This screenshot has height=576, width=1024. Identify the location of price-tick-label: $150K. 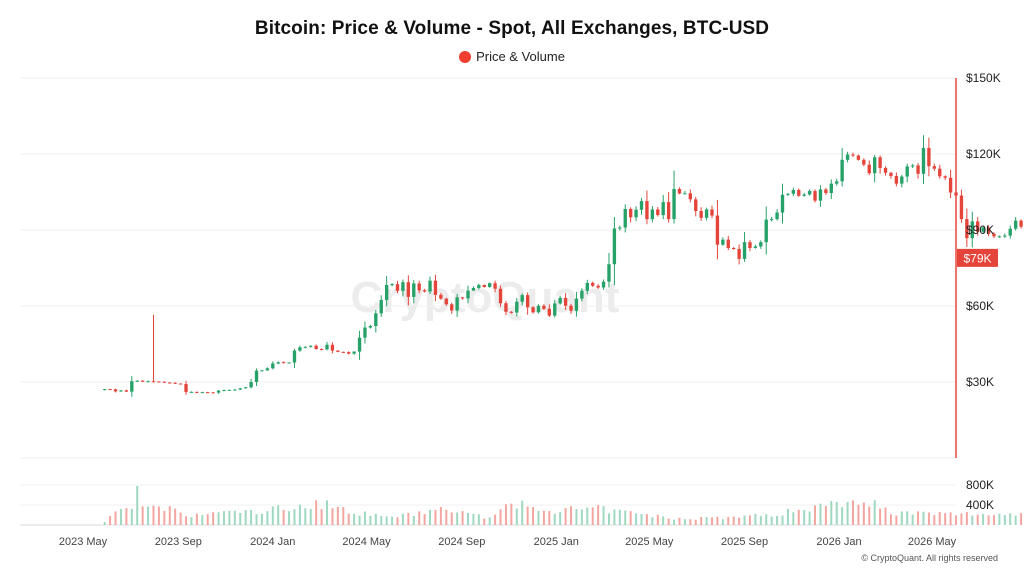
(983, 78).